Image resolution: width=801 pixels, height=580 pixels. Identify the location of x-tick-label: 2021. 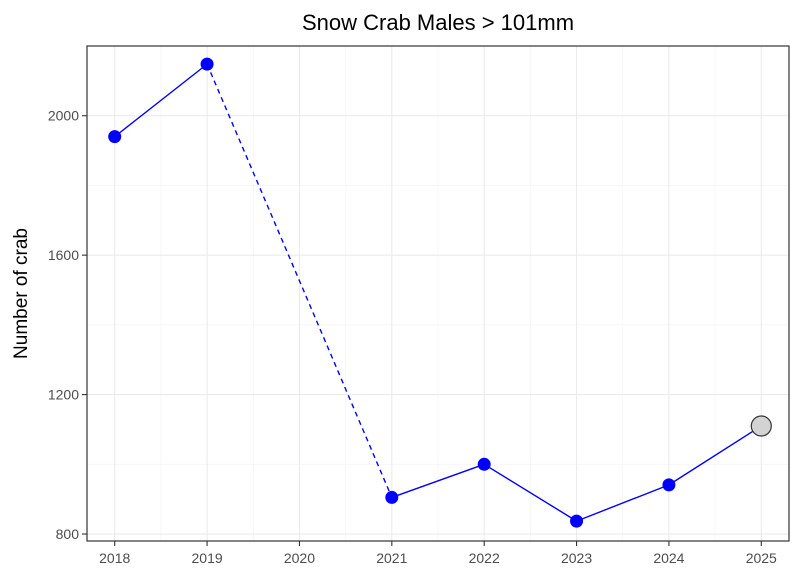
(391, 558).